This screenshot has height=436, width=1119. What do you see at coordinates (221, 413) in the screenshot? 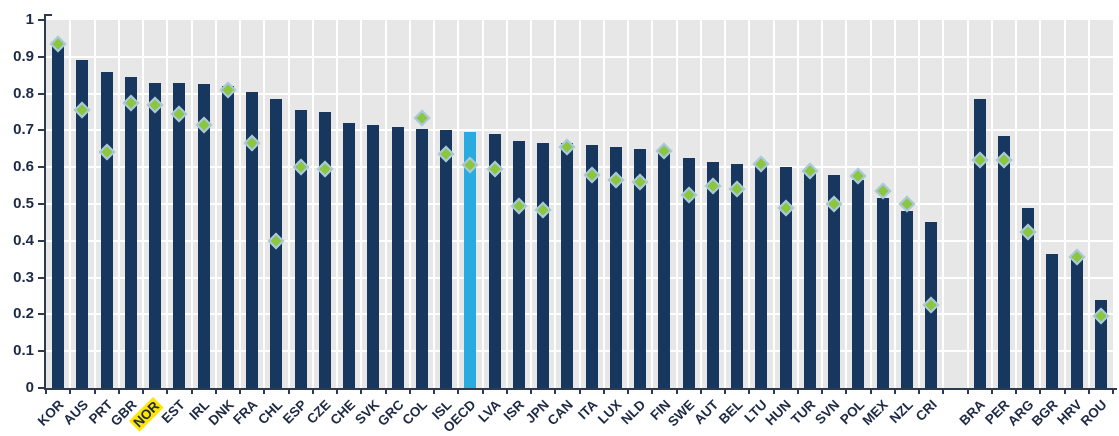
I see `x-axis-label-DNK: DNK` at bounding box center [221, 413].